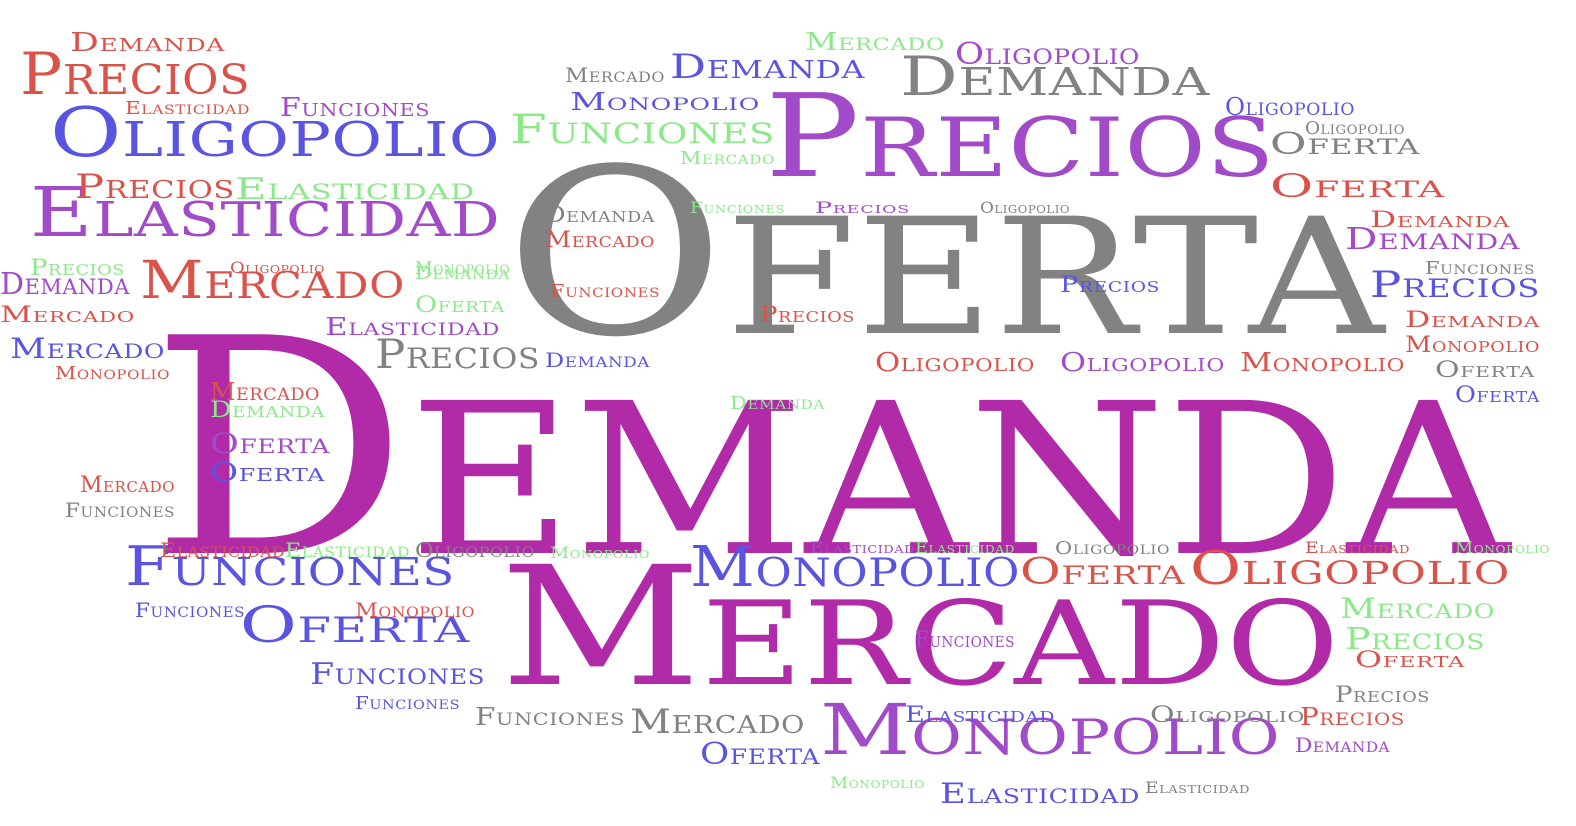  Describe the element at coordinates (1110, 285) in the screenshot. I see `word-precios-49: Precios` at that location.